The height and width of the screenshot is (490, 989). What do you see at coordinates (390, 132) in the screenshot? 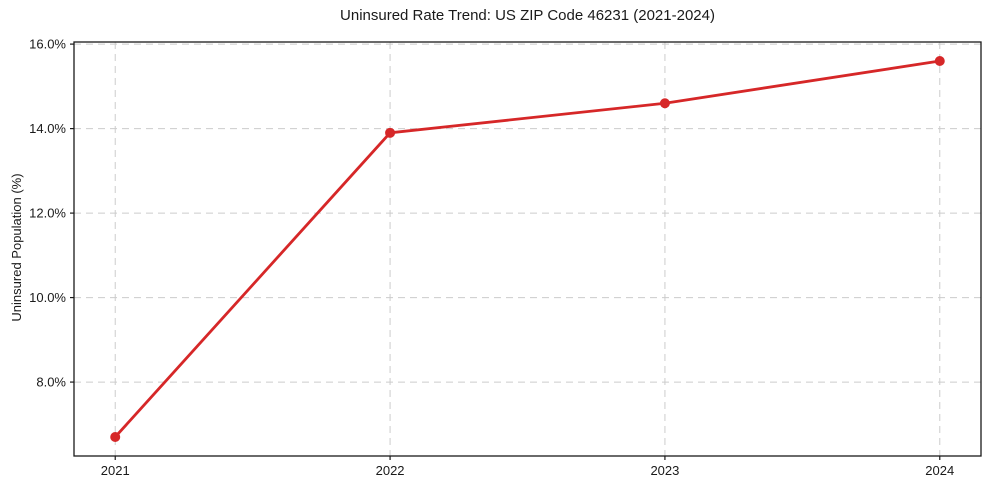
I see `data-point-2022` at bounding box center [390, 132].